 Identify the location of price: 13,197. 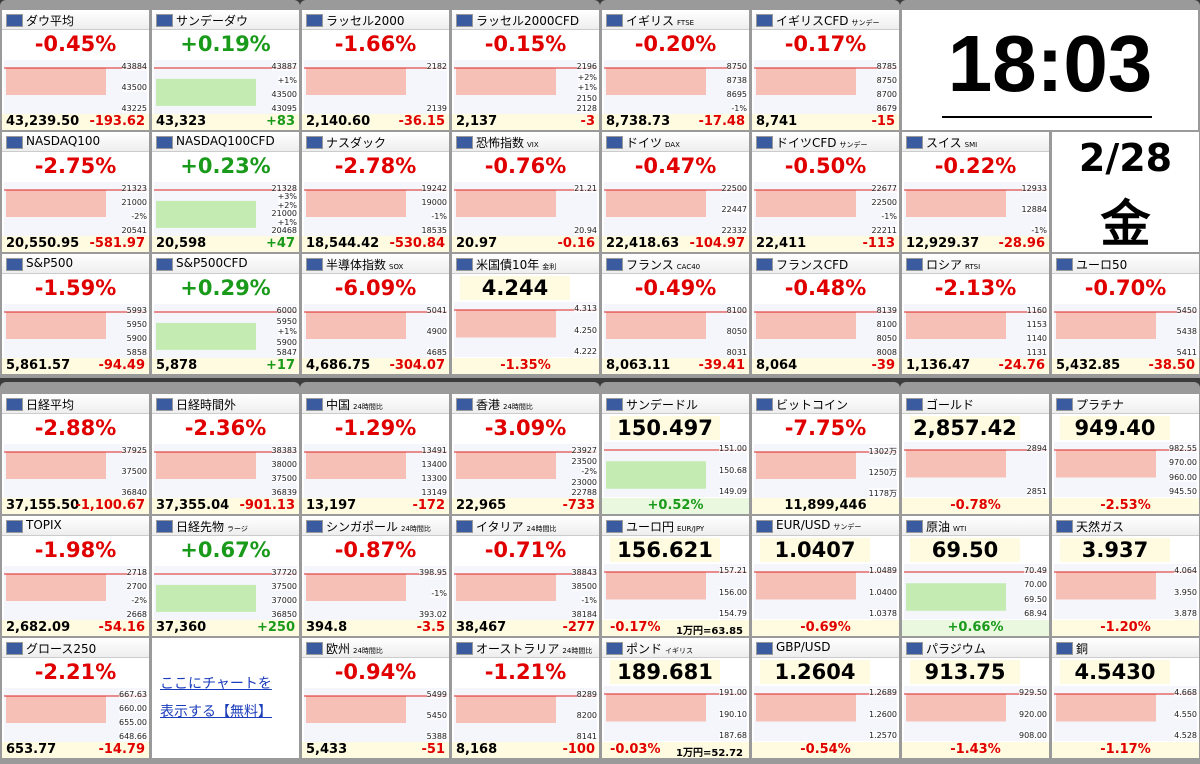
(331, 505).